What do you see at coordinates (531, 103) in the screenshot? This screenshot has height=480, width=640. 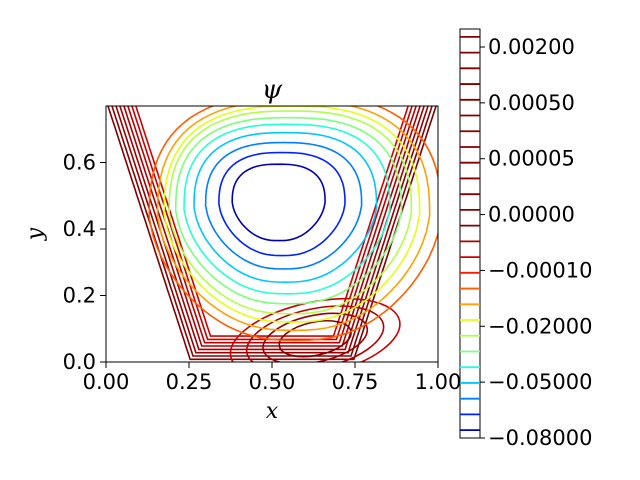 I see `colorbar-tick-label: 0.00050` at bounding box center [531, 103].